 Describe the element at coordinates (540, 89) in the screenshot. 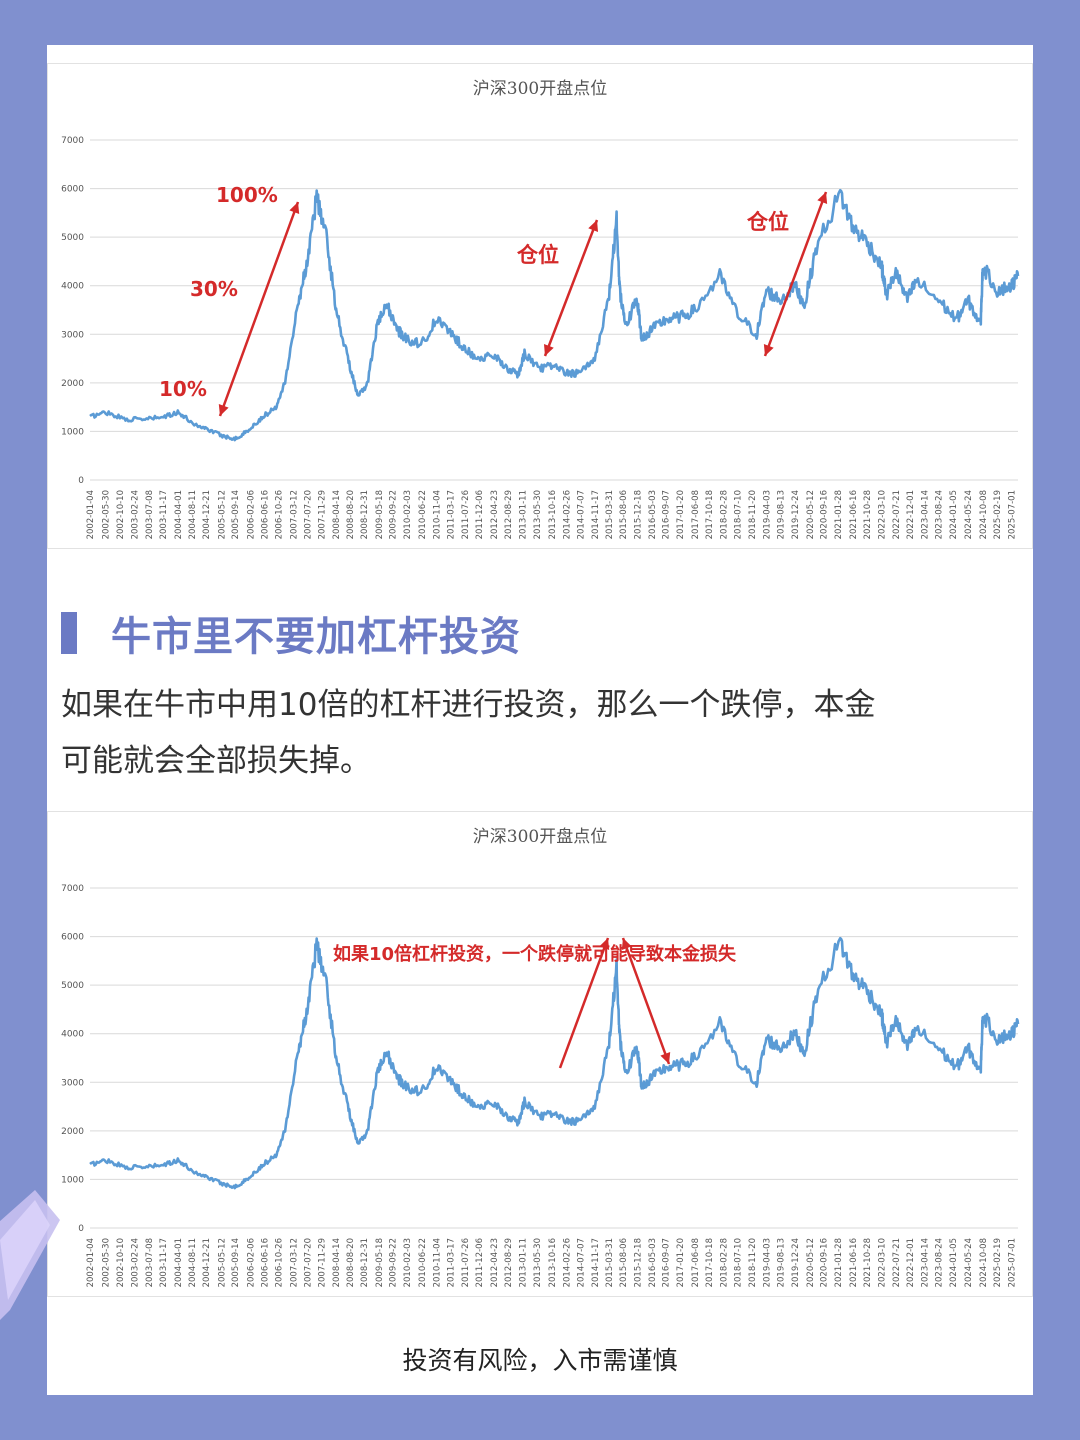

I see `chart-title: 沪深300开盘点位` at that location.